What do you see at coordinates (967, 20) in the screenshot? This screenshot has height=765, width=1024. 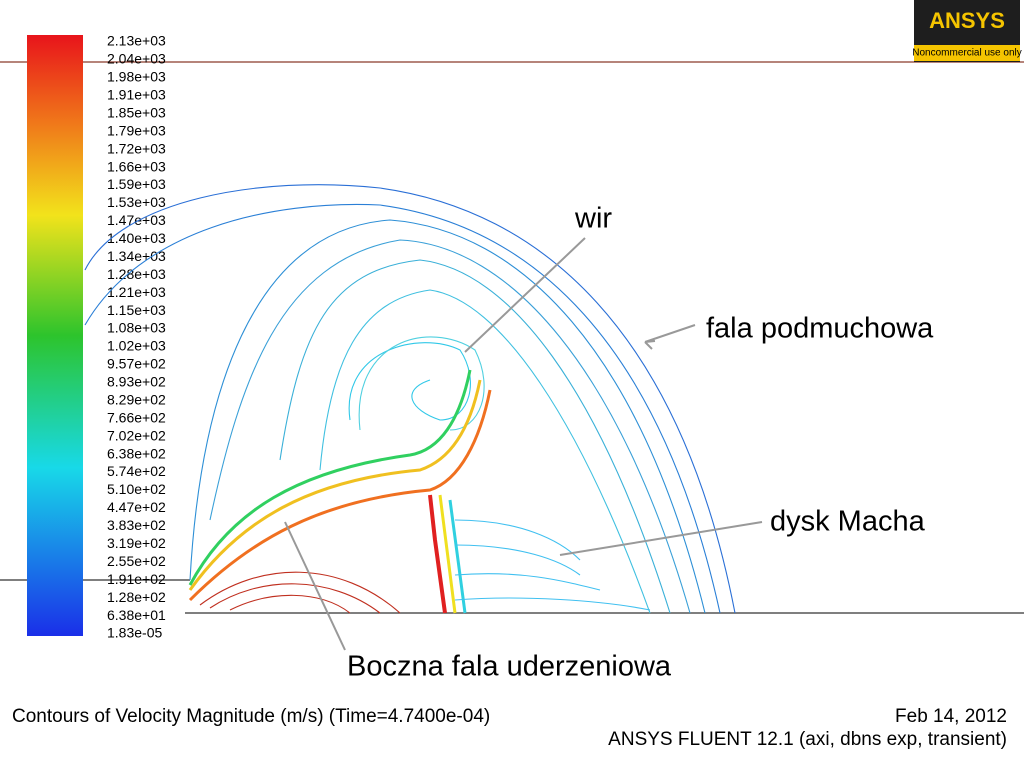 I see `logo-text: ANSYS` at bounding box center [967, 20].